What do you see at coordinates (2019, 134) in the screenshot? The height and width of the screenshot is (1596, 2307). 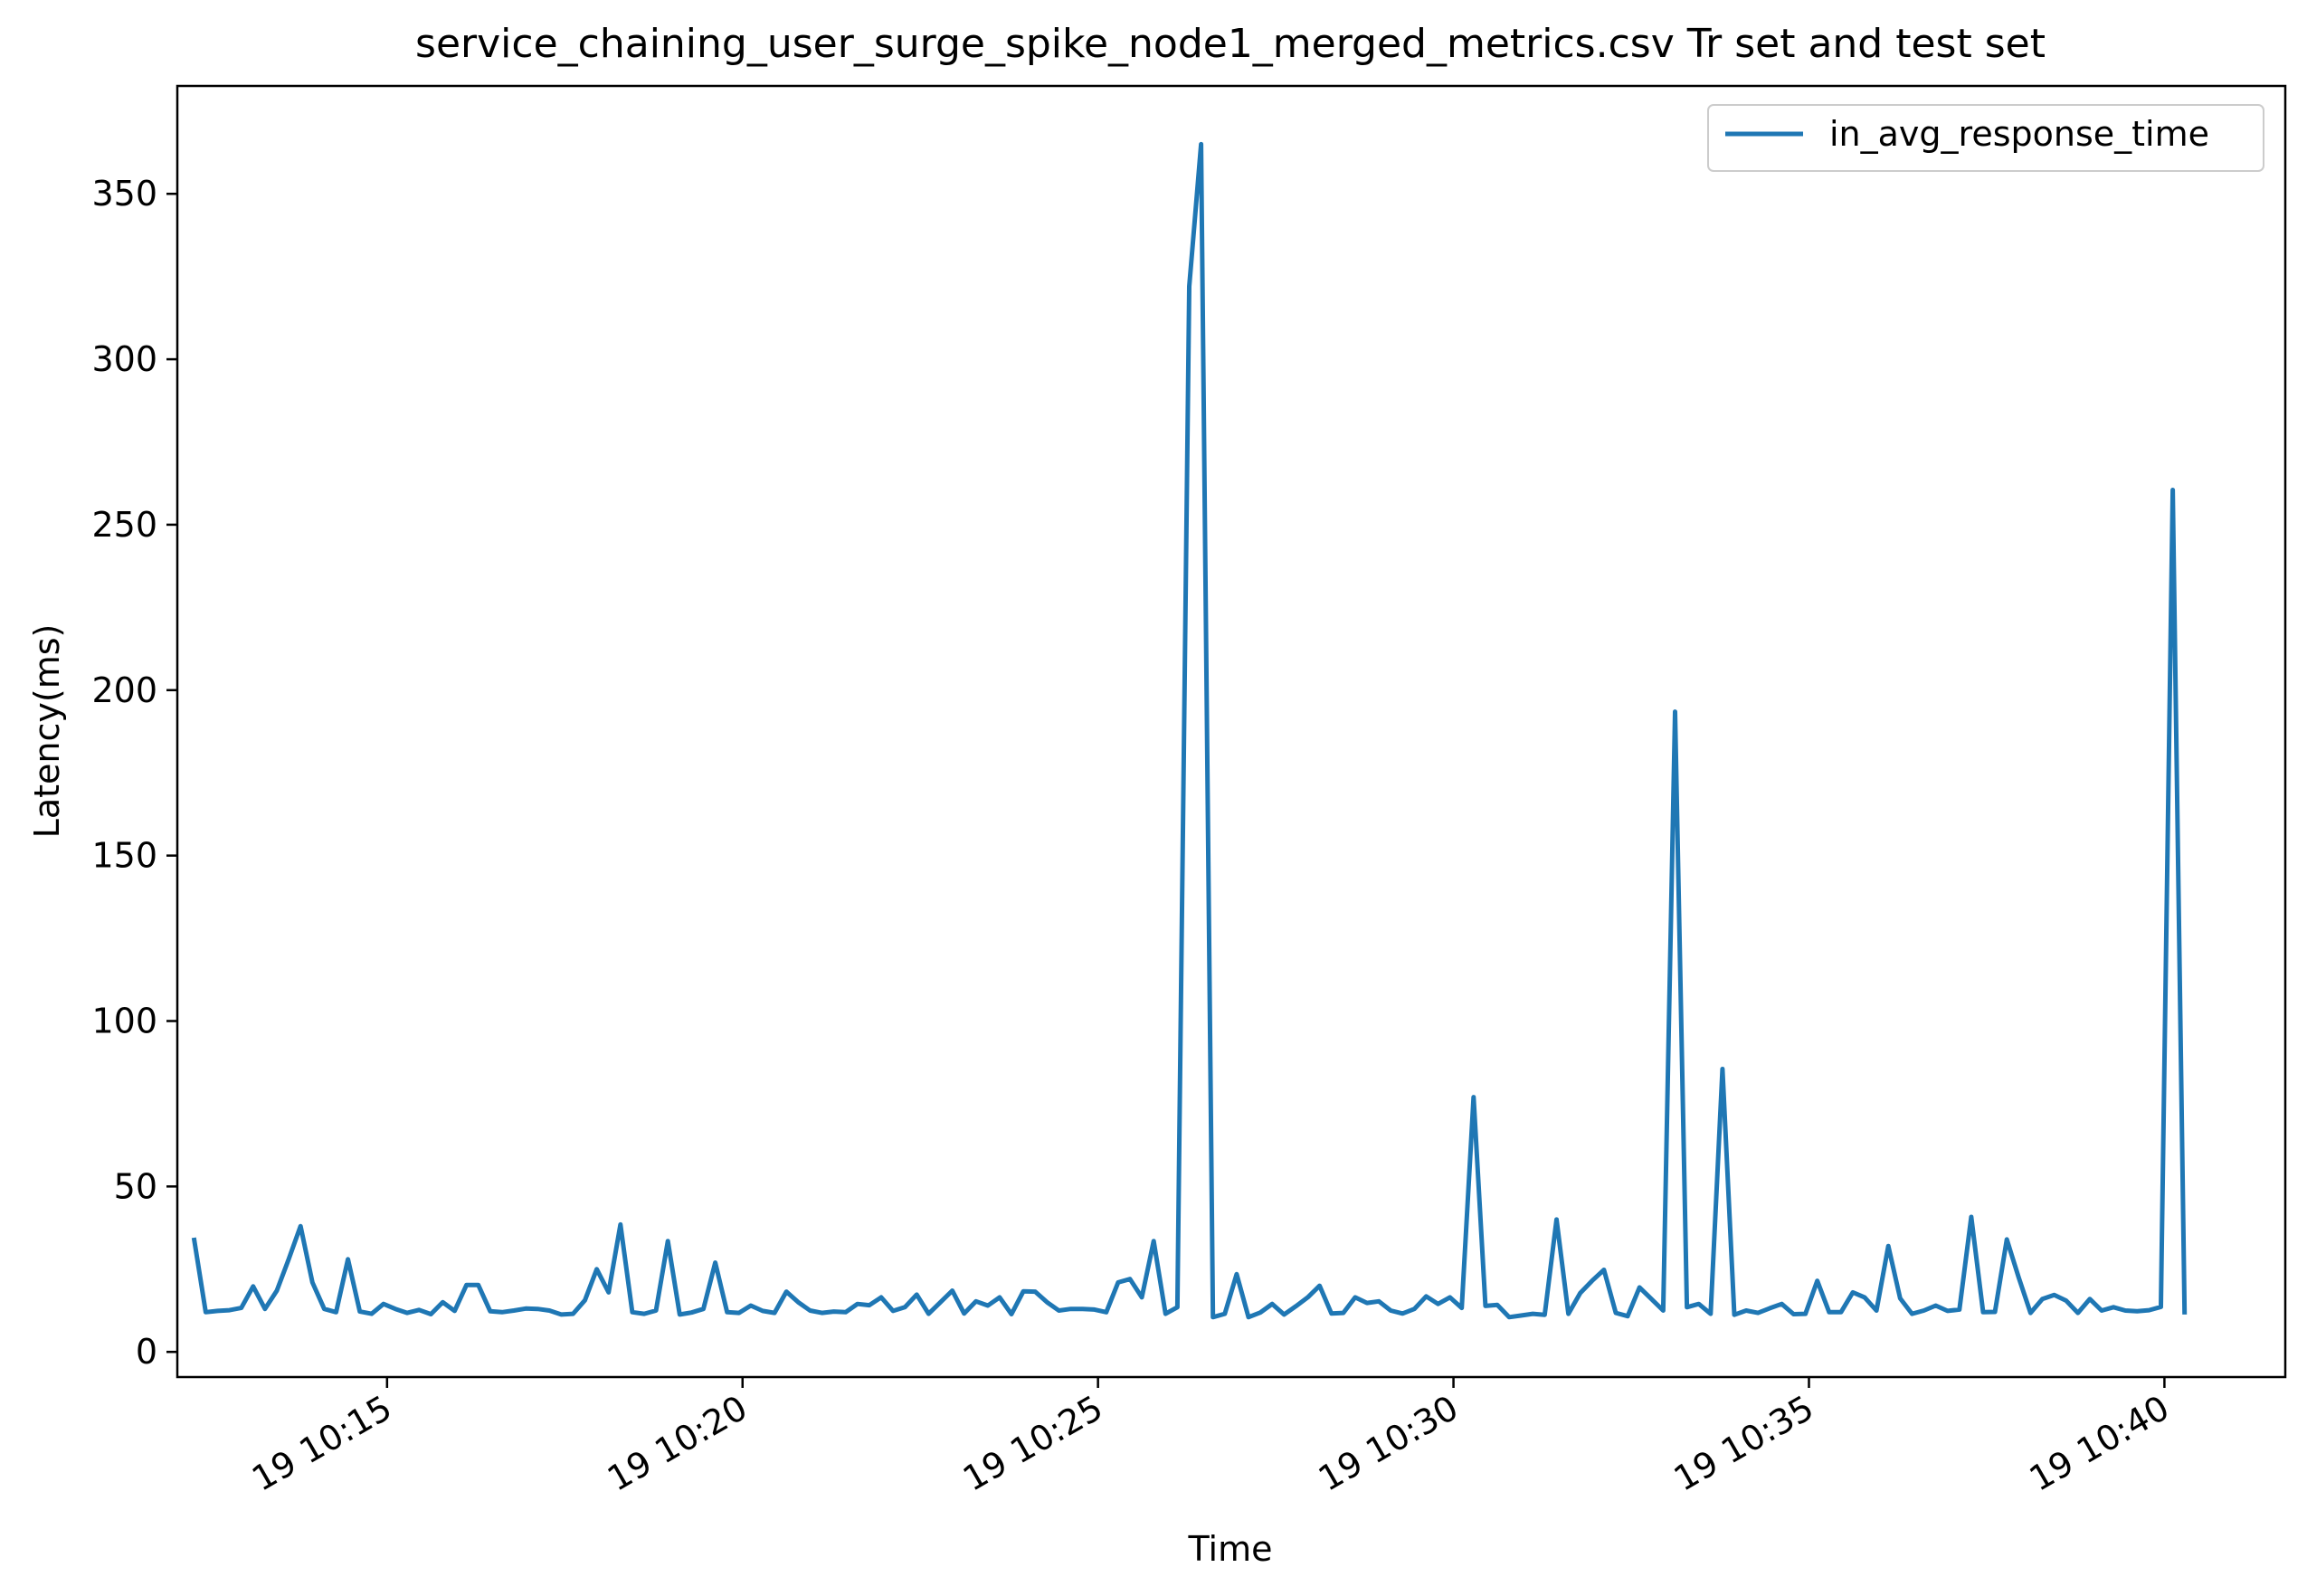 I see `legend-label: in_avg_response_time` at bounding box center [2019, 134].